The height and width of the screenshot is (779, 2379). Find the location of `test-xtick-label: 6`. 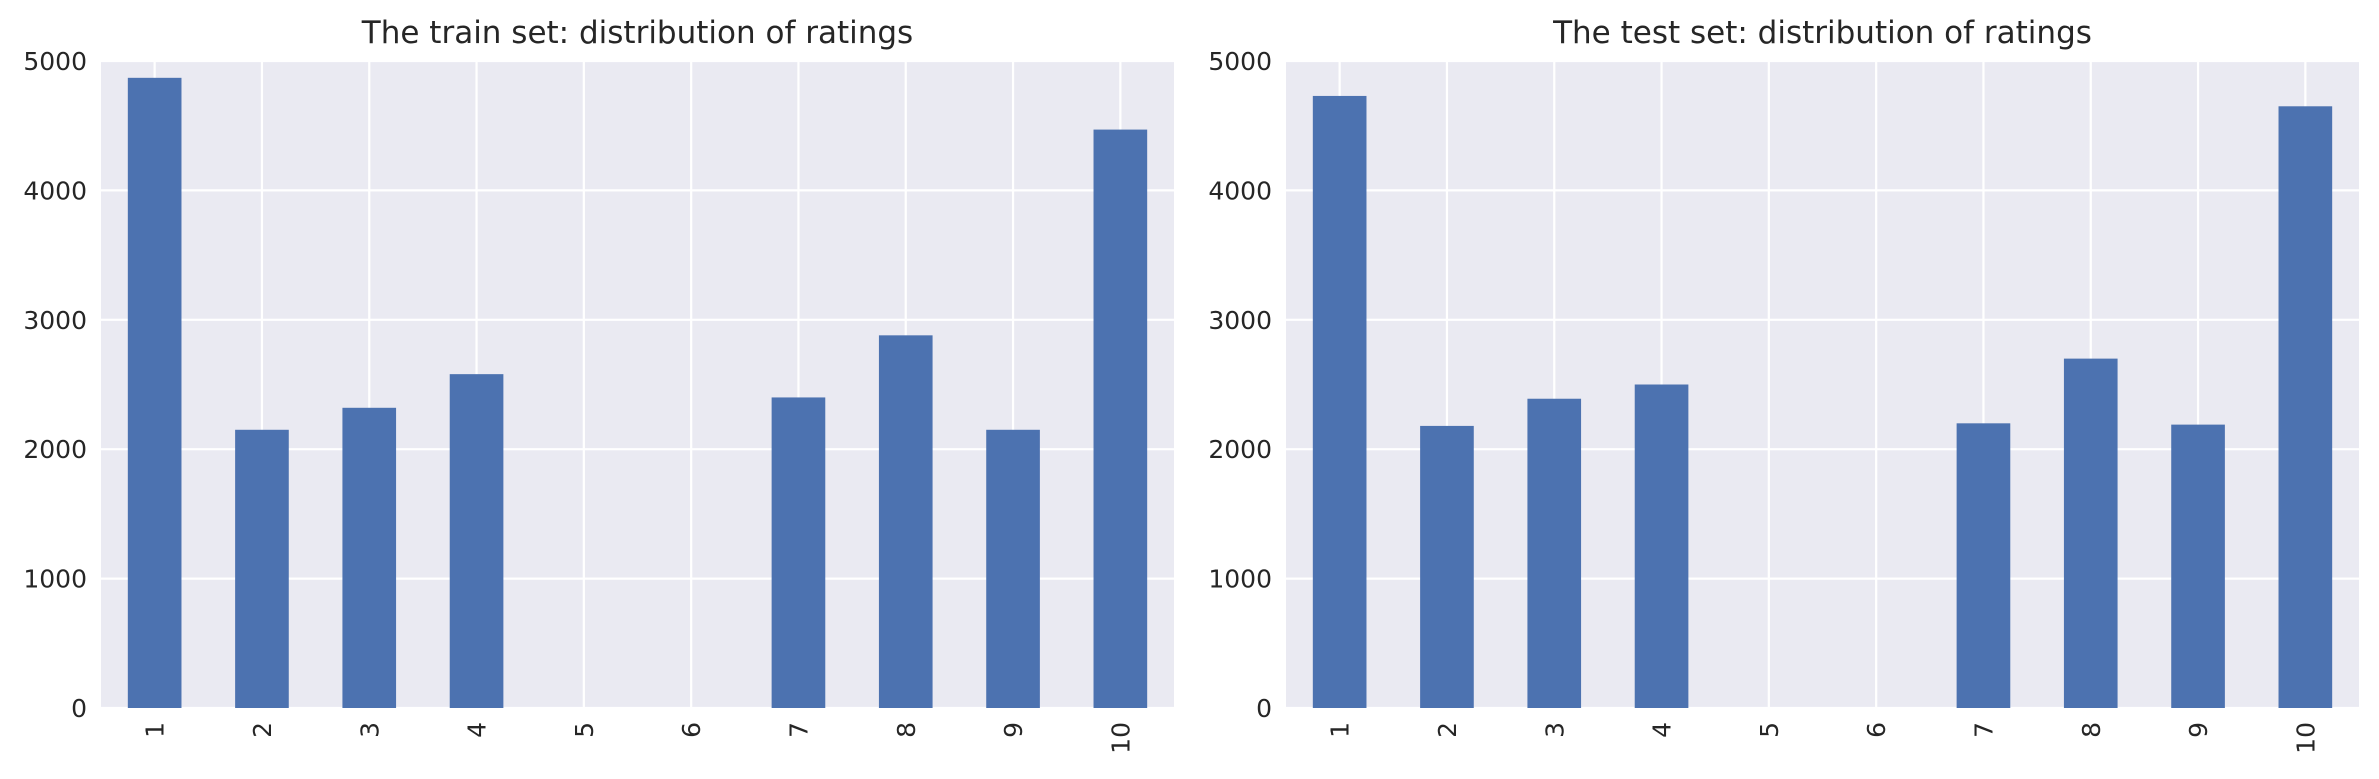

test-xtick-label: 6 is located at coordinates (1876, 730).